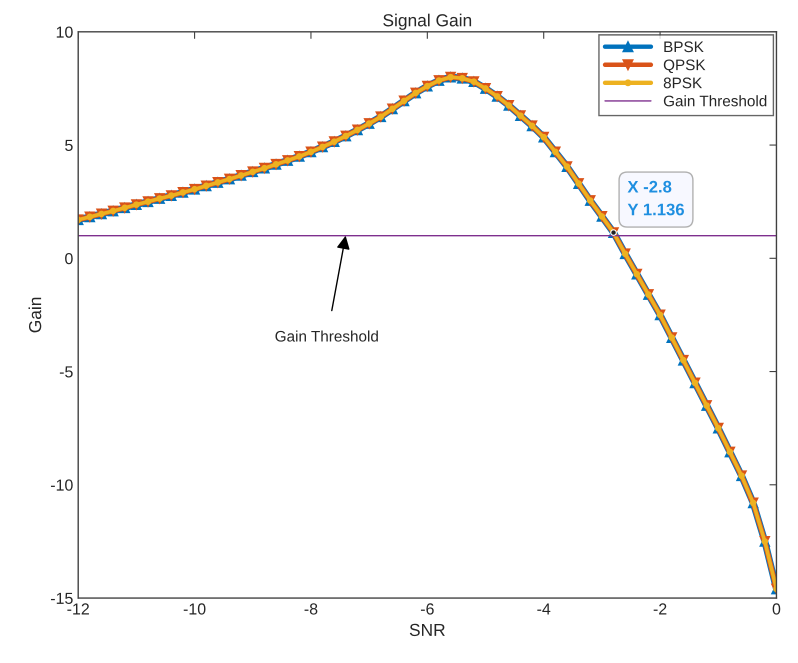  Describe the element at coordinates (656, 198) in the screenshot. I see `annotation: X -2.8 Y 1.136` at that location.